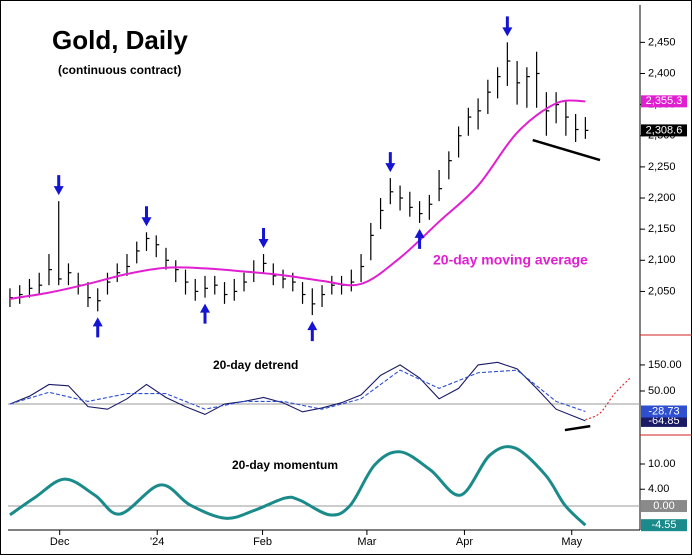 This screenshot has width=692, height=555. What do you see at coordinates (658, 489) in the screenshot?
I see `y-tick-label: 4.00` at bounding box center [658, 489].